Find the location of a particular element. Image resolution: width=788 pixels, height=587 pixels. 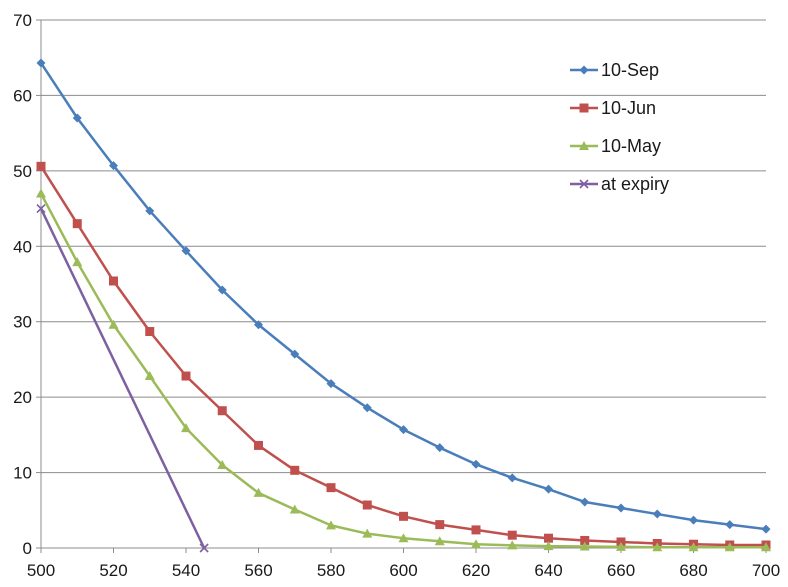

legend: 10-Sep 10-Jun 10-May at expiry is located at coordinates (619, 127).